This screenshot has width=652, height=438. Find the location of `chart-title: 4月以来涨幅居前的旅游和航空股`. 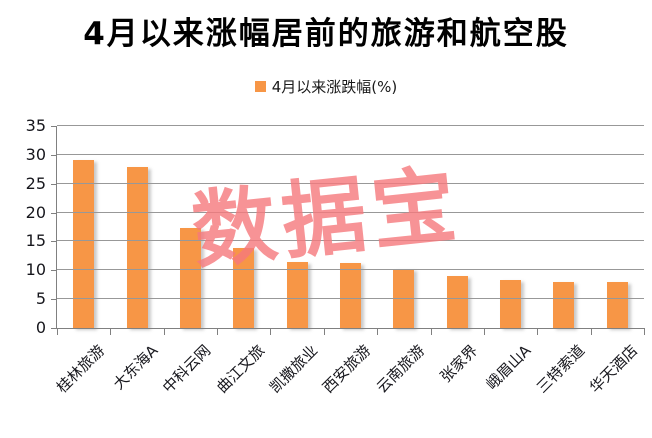

chart-title: 4月以来涨幅居前的旅游和航空股 is located at coordinates (326, 34).